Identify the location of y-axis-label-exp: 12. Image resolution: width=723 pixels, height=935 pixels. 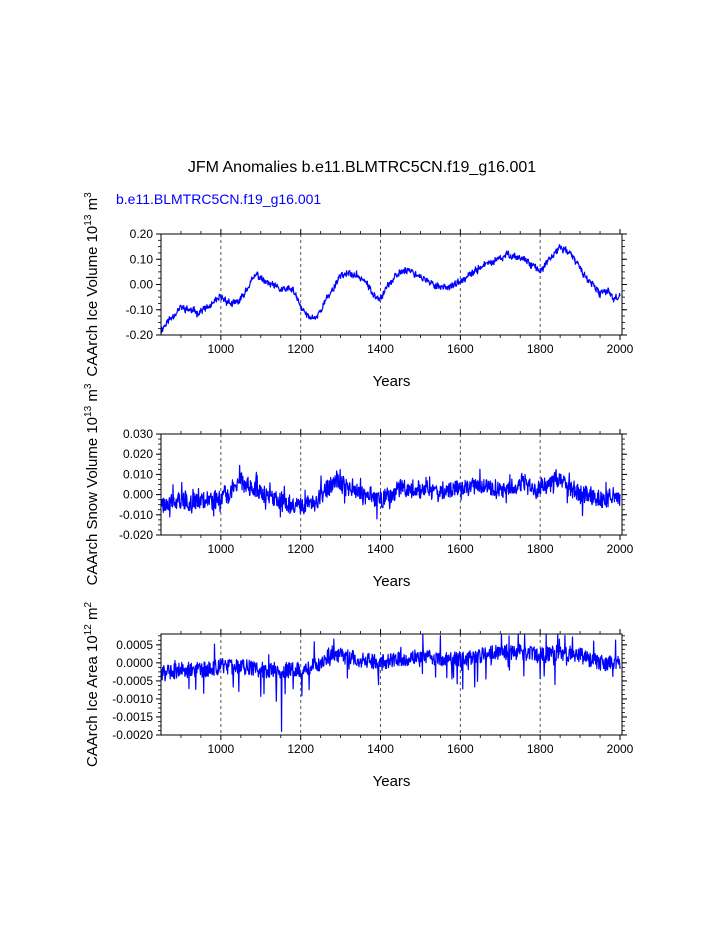
(88, 630).